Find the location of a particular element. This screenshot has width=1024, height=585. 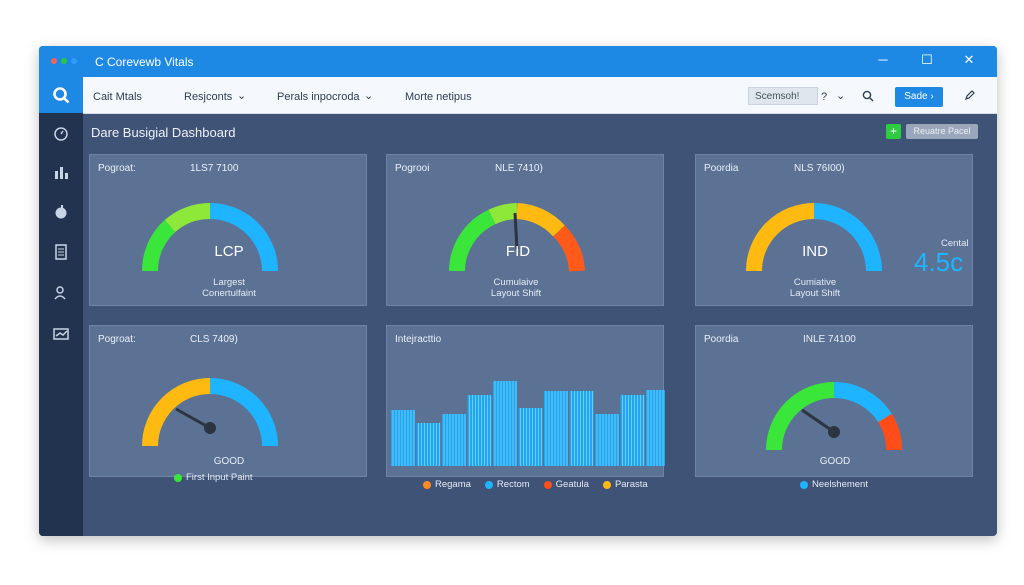

user-icon is located at coordinates (61, 293).